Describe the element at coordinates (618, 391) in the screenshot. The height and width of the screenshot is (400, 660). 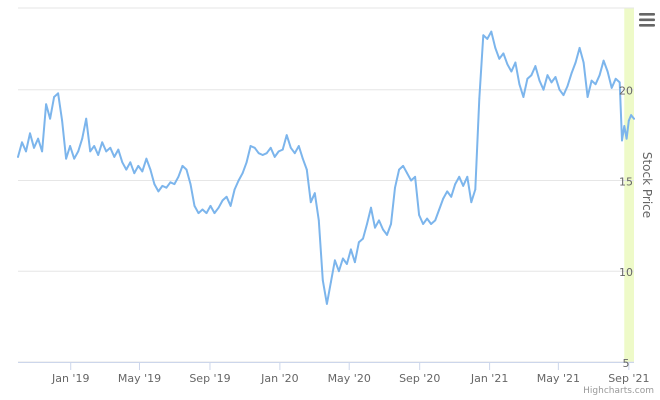
I see `credits-link: Highcharts.com` at that location.